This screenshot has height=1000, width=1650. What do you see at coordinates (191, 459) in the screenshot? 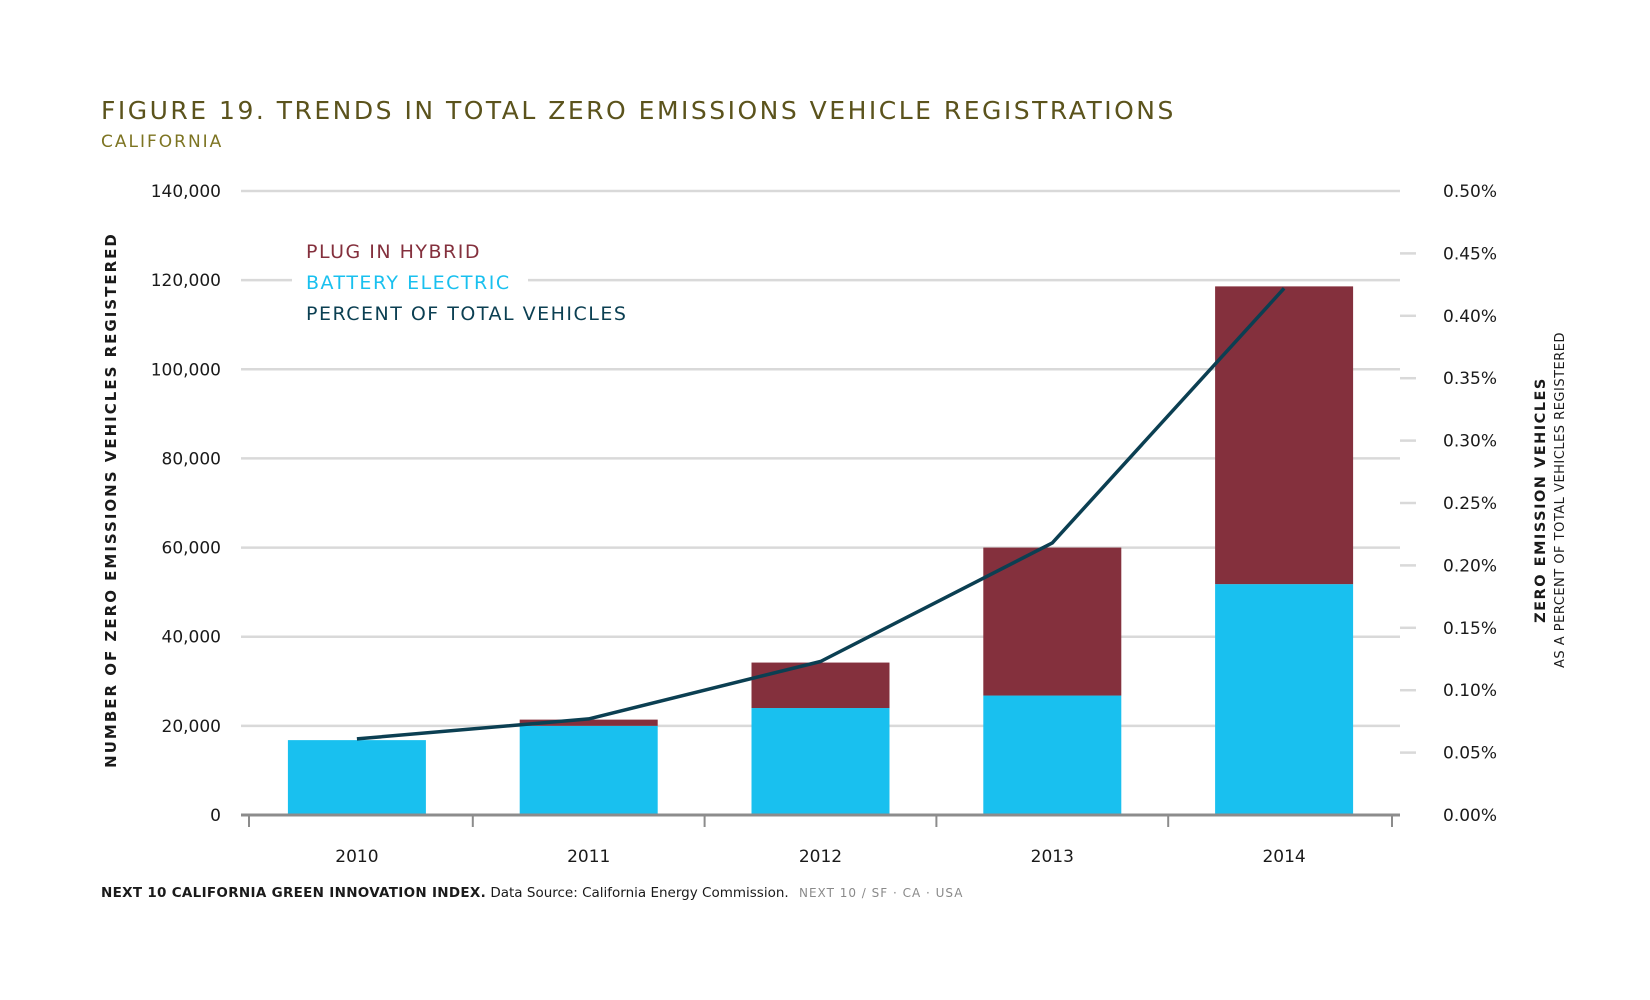
I see `y-tick-label: 80,000` at bounding box center [191, 459].